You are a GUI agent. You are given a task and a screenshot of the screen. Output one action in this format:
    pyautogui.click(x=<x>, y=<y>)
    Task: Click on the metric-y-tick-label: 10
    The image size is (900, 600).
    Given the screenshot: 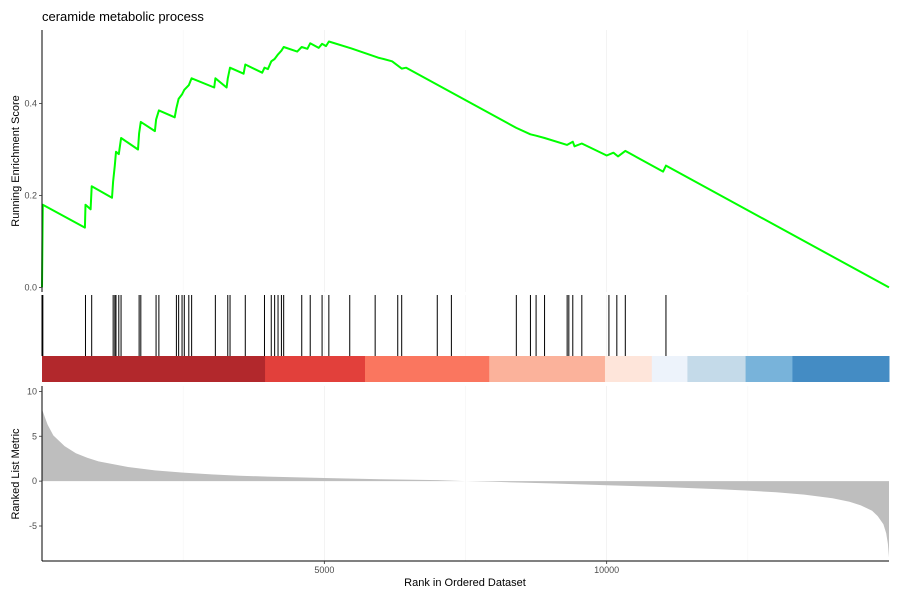 What is the action you would take?
    pyautogui.click(x=32, y=391)
    